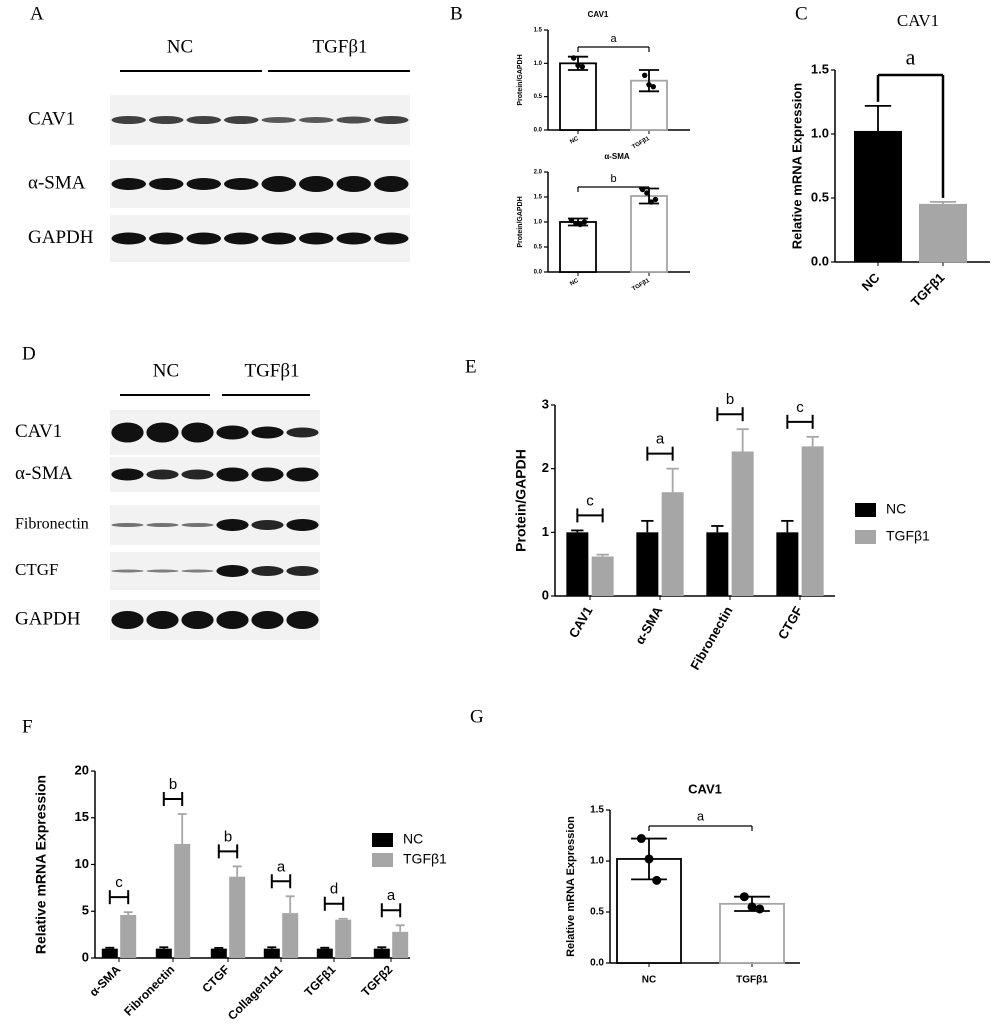 The width and height of the screenshot is (999, 1033). Describe the element at coordinates (538, 173) in the screenshot. I see `y-tick-label: 2.0` at that location.